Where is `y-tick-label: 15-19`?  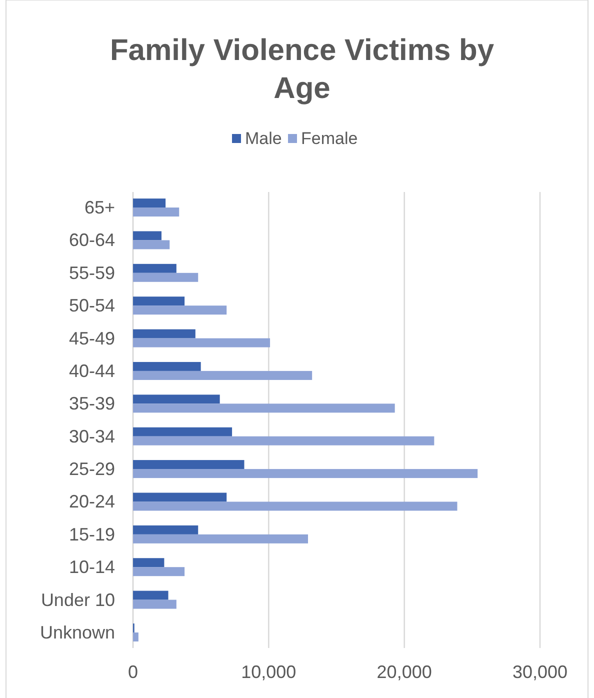 y-tick-label: 15-19 is located at coordinates (91, 534).